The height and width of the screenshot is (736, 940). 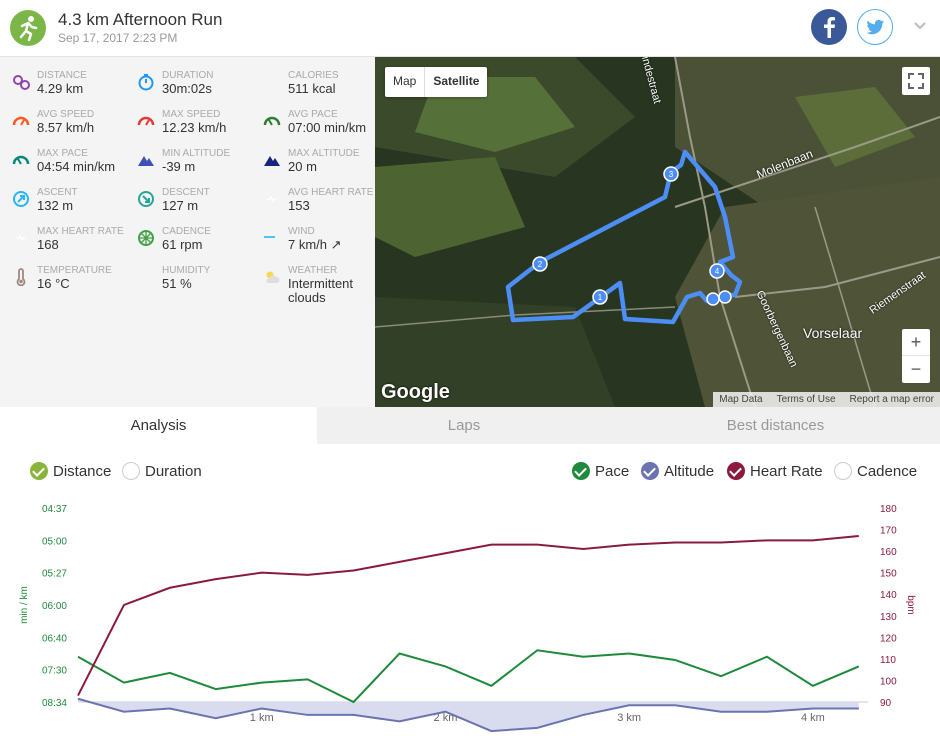 I want to click on distance-toggle: Distance, so click(x=70, y=471).